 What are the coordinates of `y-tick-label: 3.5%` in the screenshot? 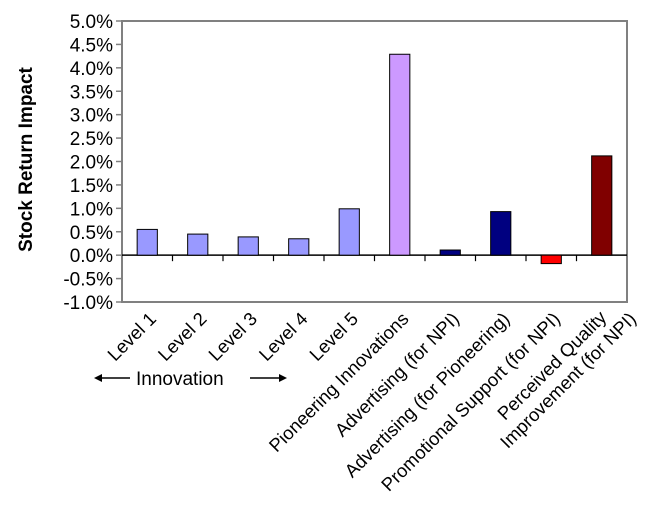 It's located at (91, 92).